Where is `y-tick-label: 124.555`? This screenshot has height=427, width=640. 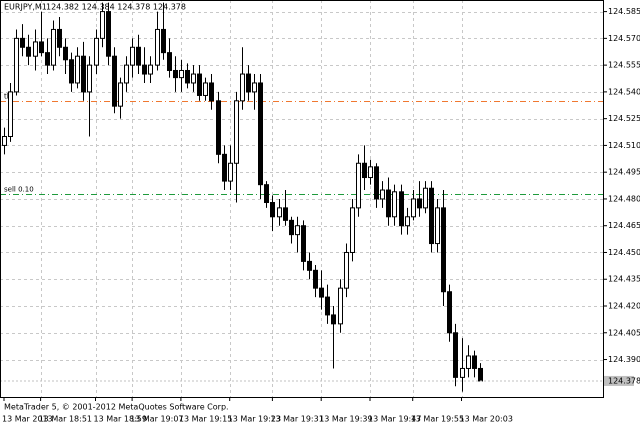
y-tick-label: 124.555 is located at coordinates (624, 65).